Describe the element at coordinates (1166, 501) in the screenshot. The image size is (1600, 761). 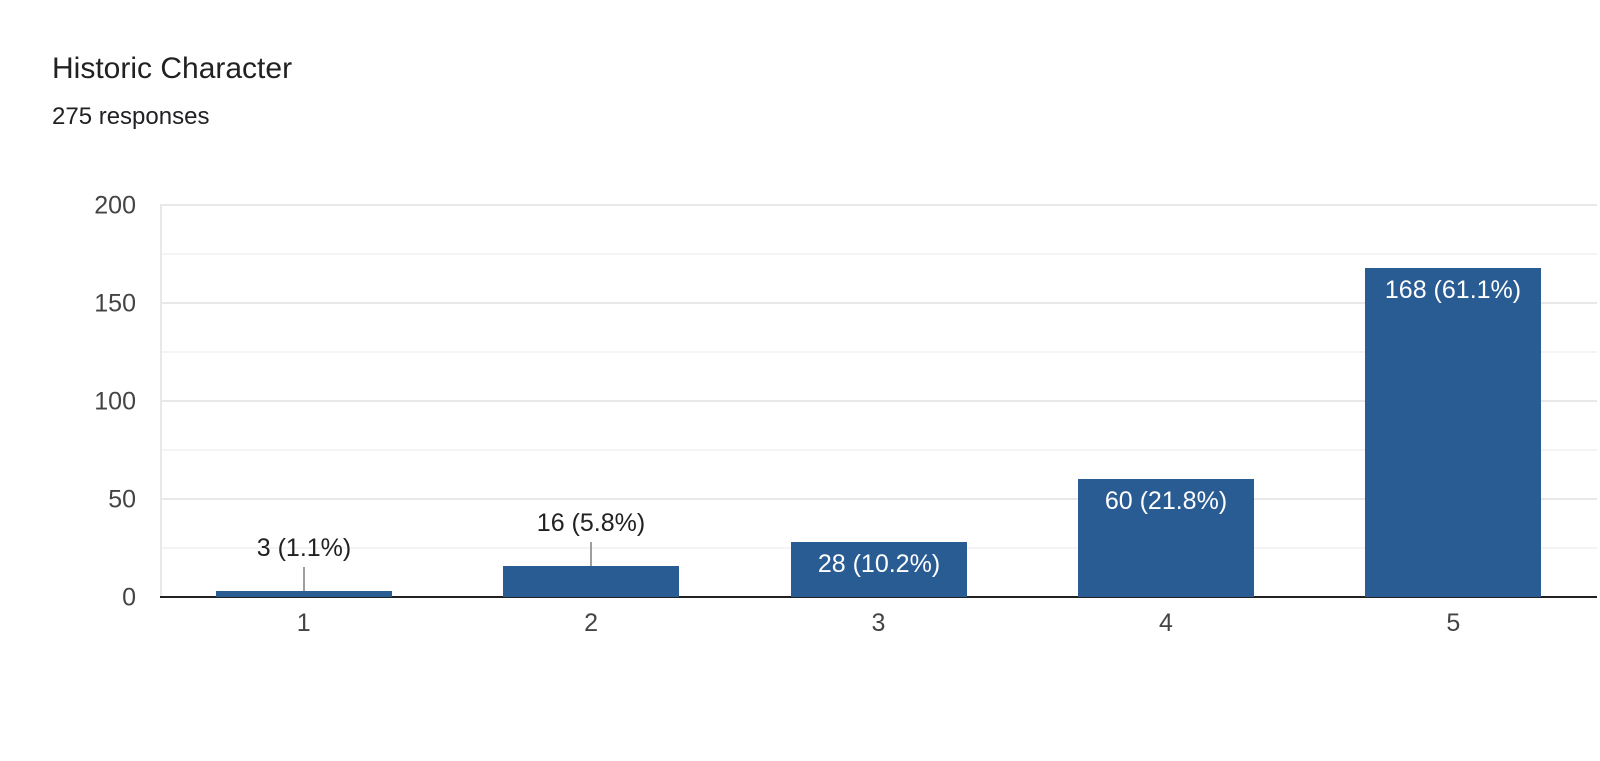
I see `bar-value-label: 60 (21.8%)` at that location.